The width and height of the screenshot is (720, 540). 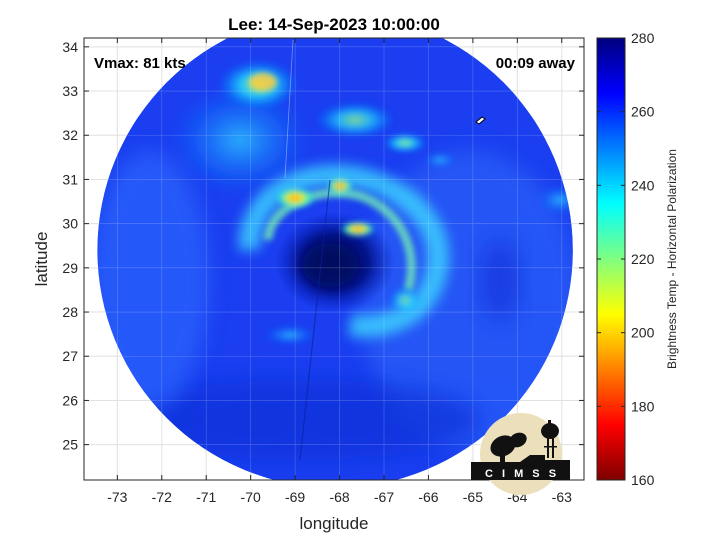 I want to click on colorbar-tick-label: 220, so click(x=643, y=259).